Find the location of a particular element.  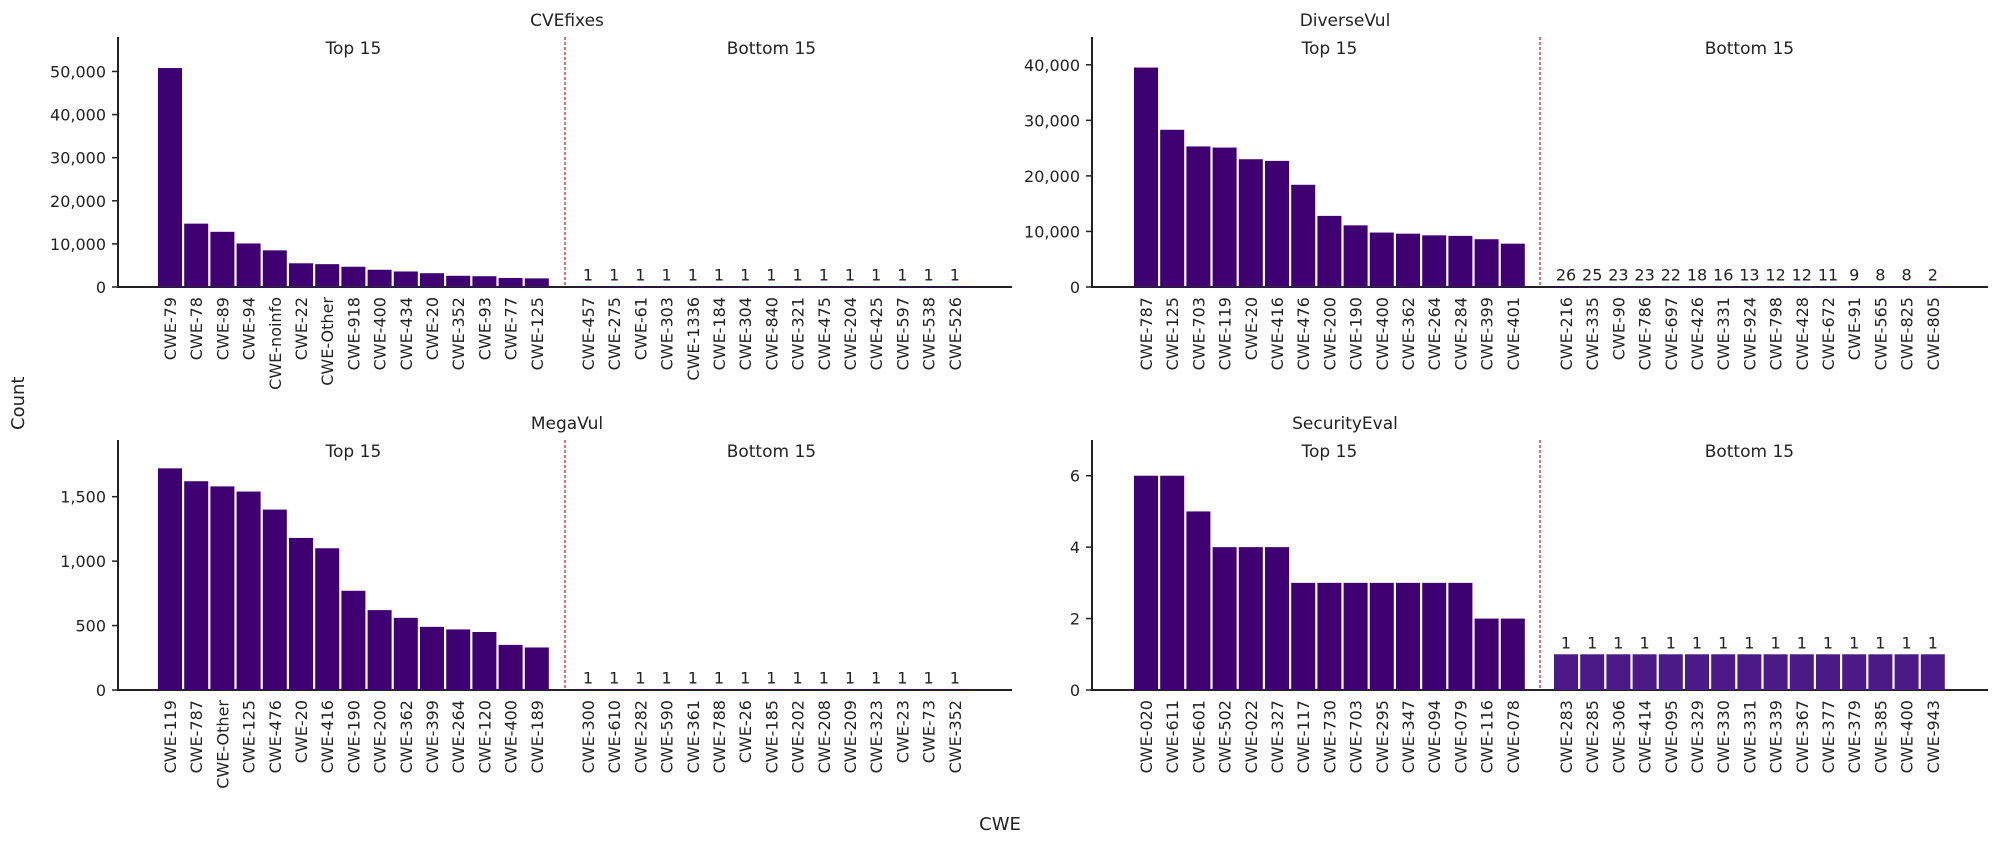

x-tick-label: CWE-094 is located at coordinates (1434, 736).